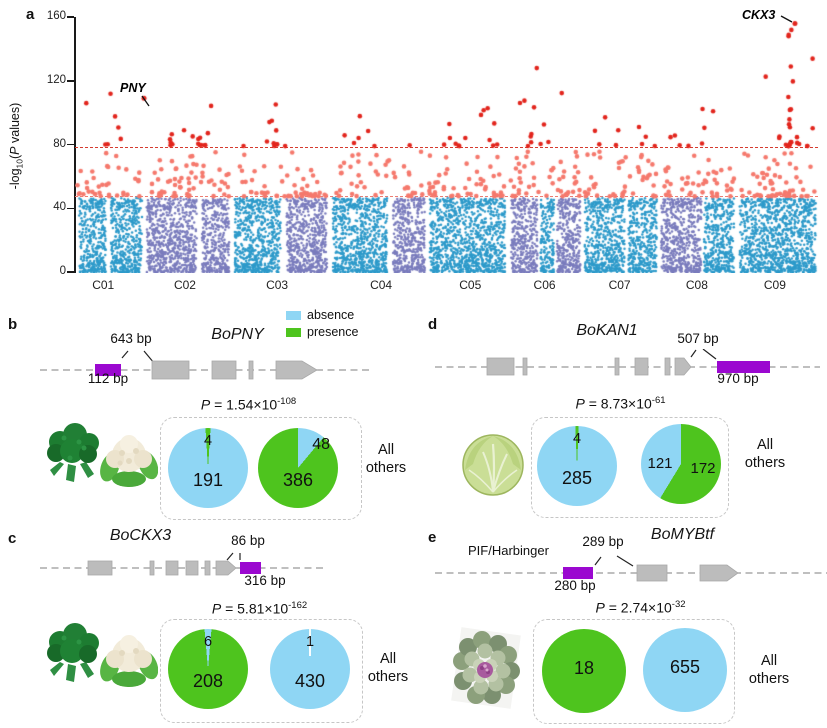 The width and height of the screenshot is (827, 728). What do you see at coordinates (640, 607) in the screenshot?
I see `panel-e-p-value: P = 2.74×10-32` at bounding box center [640, 607].